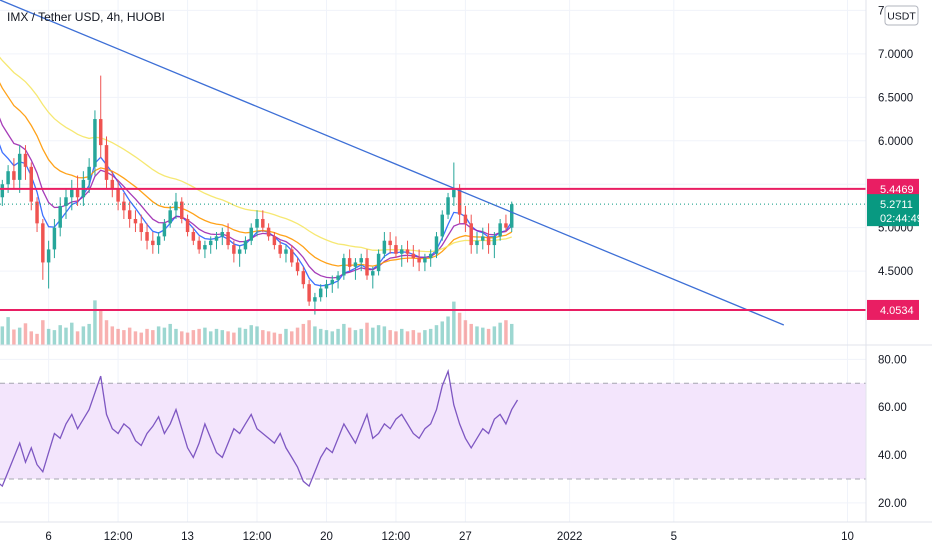 Image resolution: width=932 pixels, height=550 pixels. I want to click on time-tick-label: 2022, so click(570, 537).